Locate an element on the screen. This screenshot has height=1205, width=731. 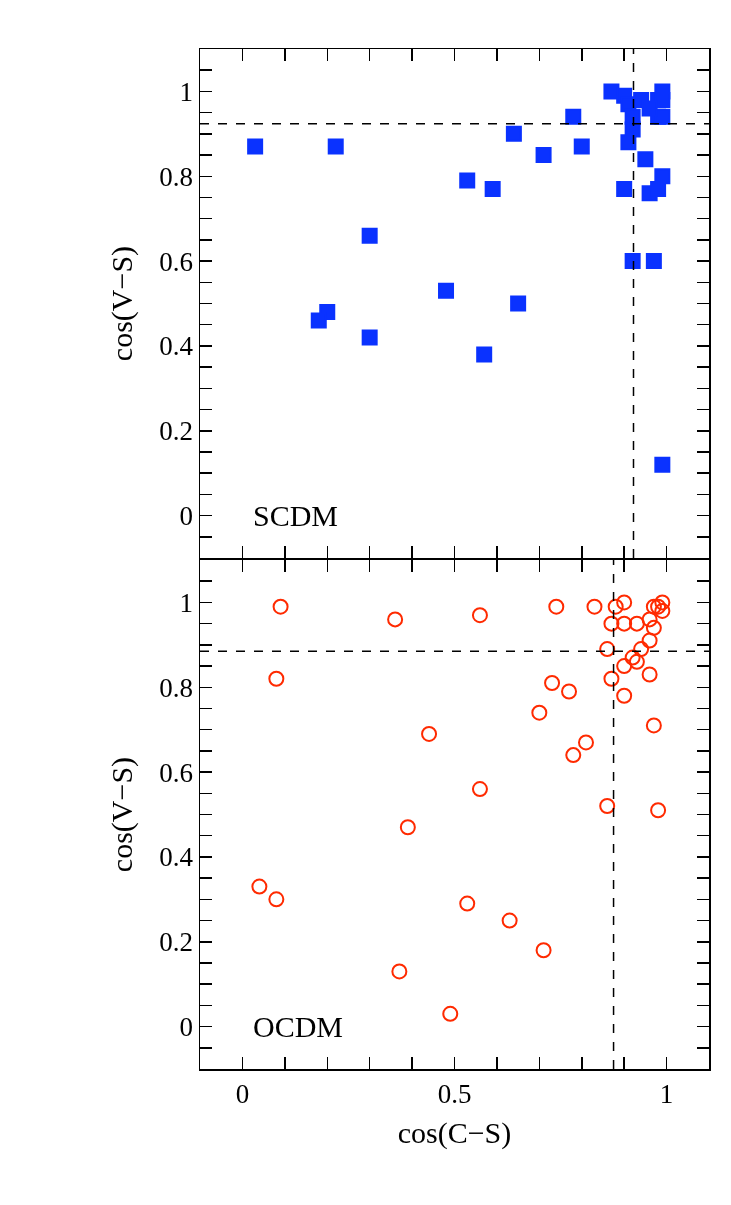
x-tick-label: 1 is located at coordinates (666, 1093).